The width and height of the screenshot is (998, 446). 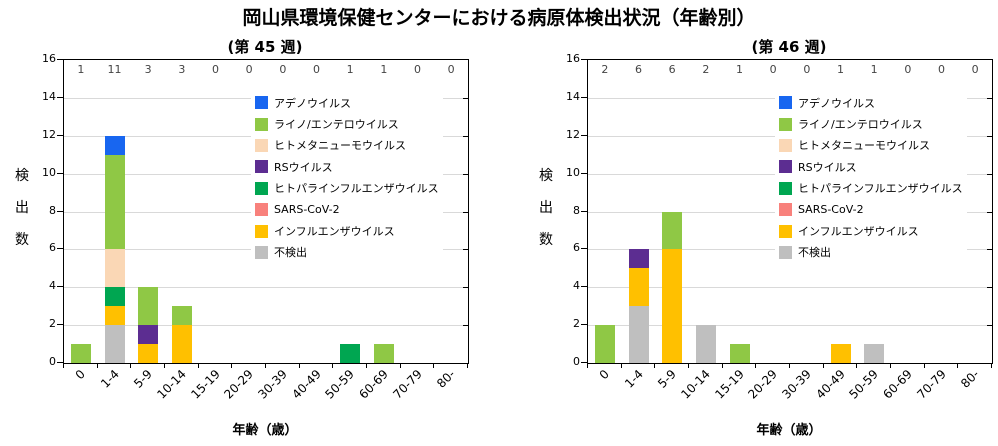 I want to click on y-axis-title: 検出数, so click(x=546, y=207).